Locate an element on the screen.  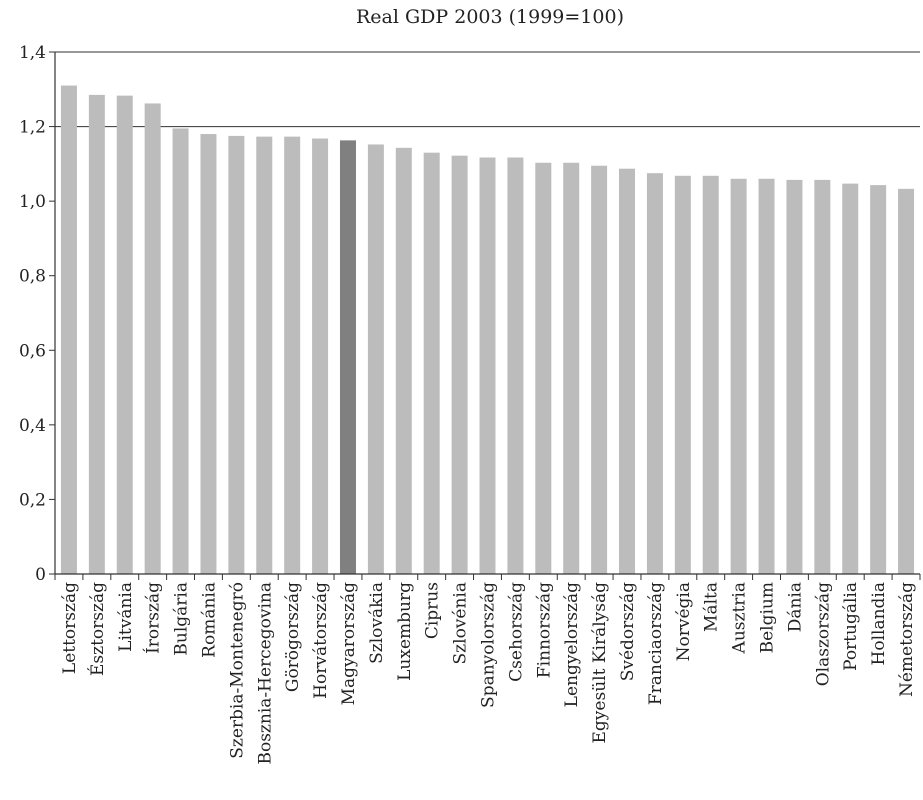
x-tick-label: Spanyolország is located at coordinates (489, 645).